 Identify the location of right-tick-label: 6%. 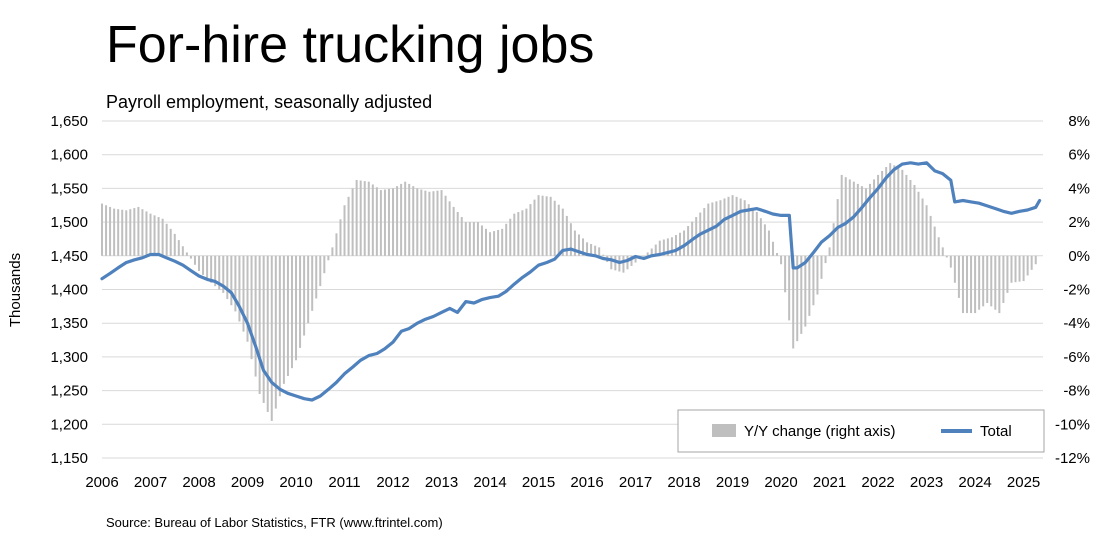
(1079, 155).